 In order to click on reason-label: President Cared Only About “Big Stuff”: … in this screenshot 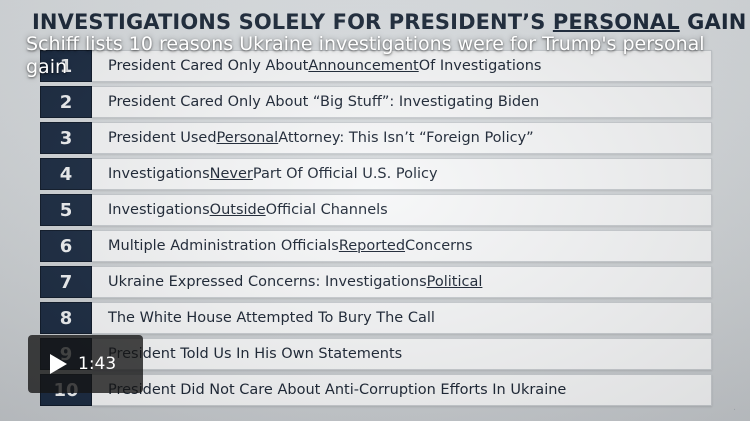, I will do `click(402, 102)`.